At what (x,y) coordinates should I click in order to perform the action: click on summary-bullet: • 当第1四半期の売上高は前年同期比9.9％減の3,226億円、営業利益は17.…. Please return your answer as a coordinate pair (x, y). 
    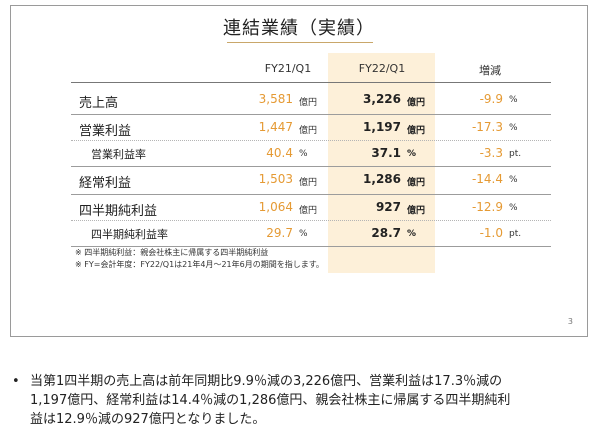
    Looking at the image, I should click on (300, 400).